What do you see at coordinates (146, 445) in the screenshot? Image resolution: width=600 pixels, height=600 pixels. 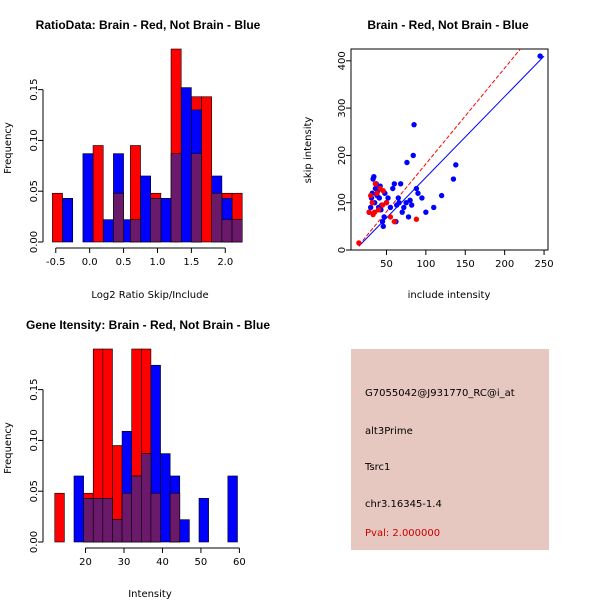 I see `gene-histogram-bars` at bounding box center [146, 445].